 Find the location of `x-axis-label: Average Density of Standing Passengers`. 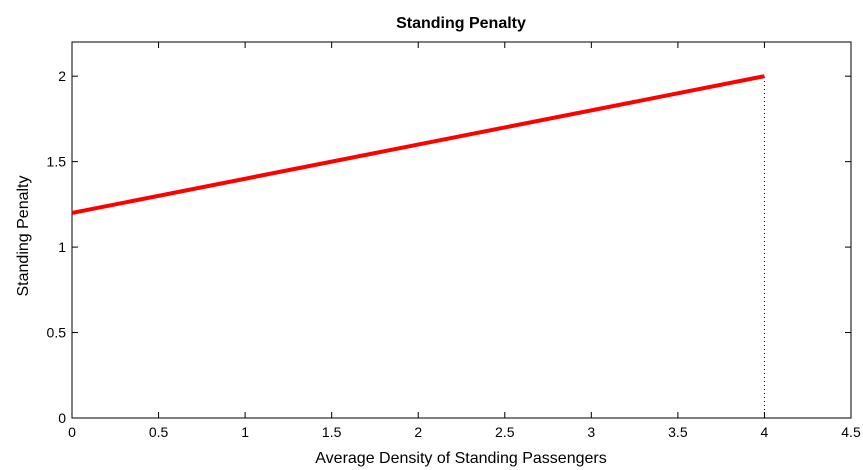

x-axis-label: Average Density of Standing Passengers is located at coordinates (460, 458).